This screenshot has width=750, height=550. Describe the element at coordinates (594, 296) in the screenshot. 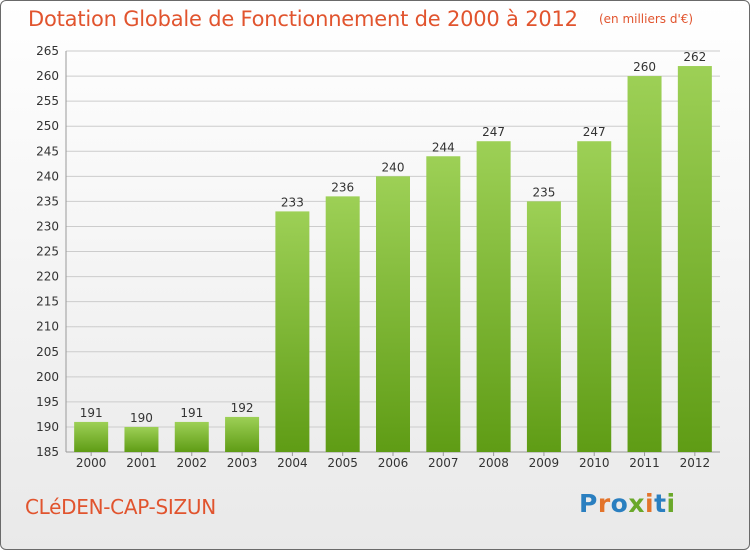

I see `bar-2010` at that location.